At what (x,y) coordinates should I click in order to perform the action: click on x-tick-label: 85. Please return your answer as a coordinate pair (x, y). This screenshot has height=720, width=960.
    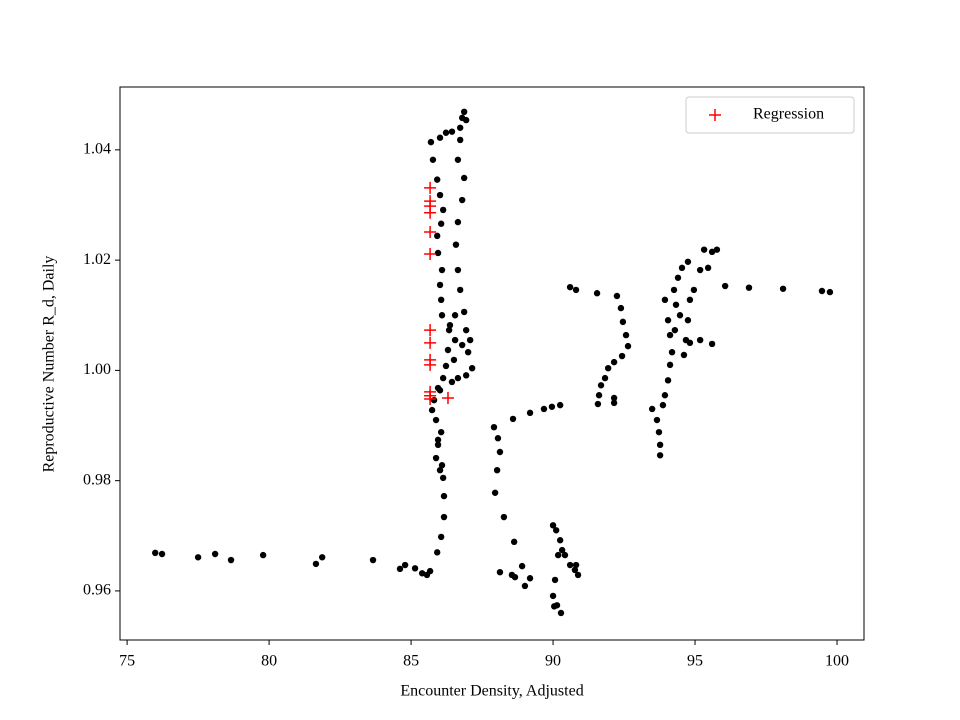
    Looking at the image, I should click on (411, 661).